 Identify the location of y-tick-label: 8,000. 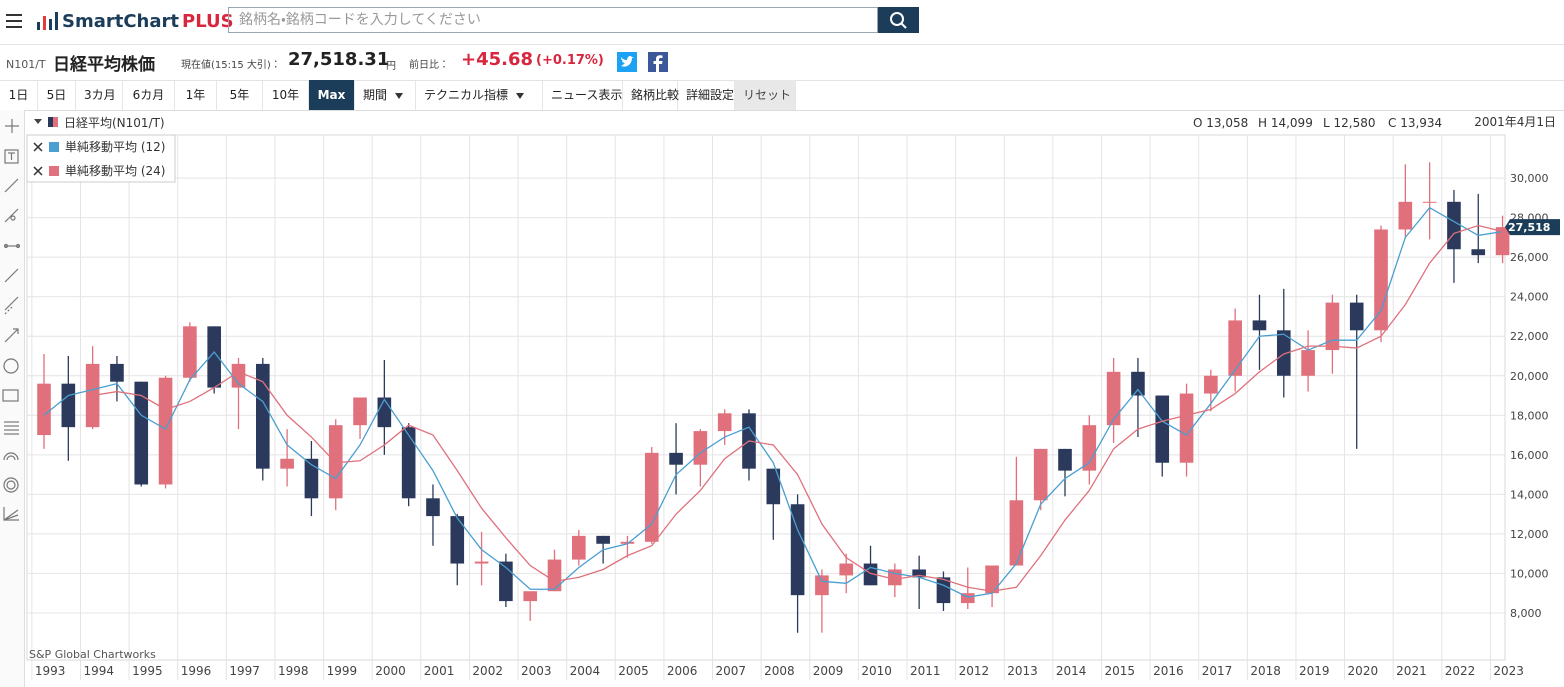
(1526, 613).